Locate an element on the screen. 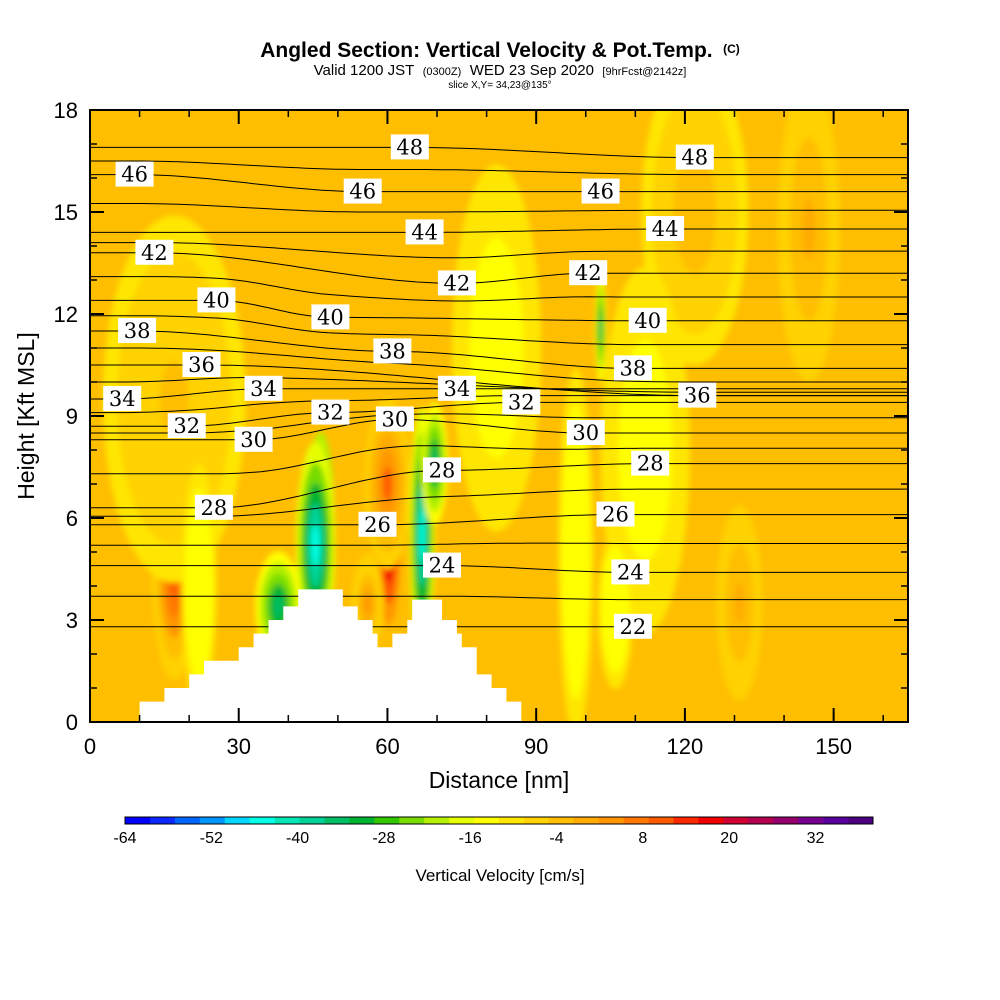 The width and height of the screenshot is (1000, 1000). colorbar-tick-label: -40 is located at coordinates (297, 838).